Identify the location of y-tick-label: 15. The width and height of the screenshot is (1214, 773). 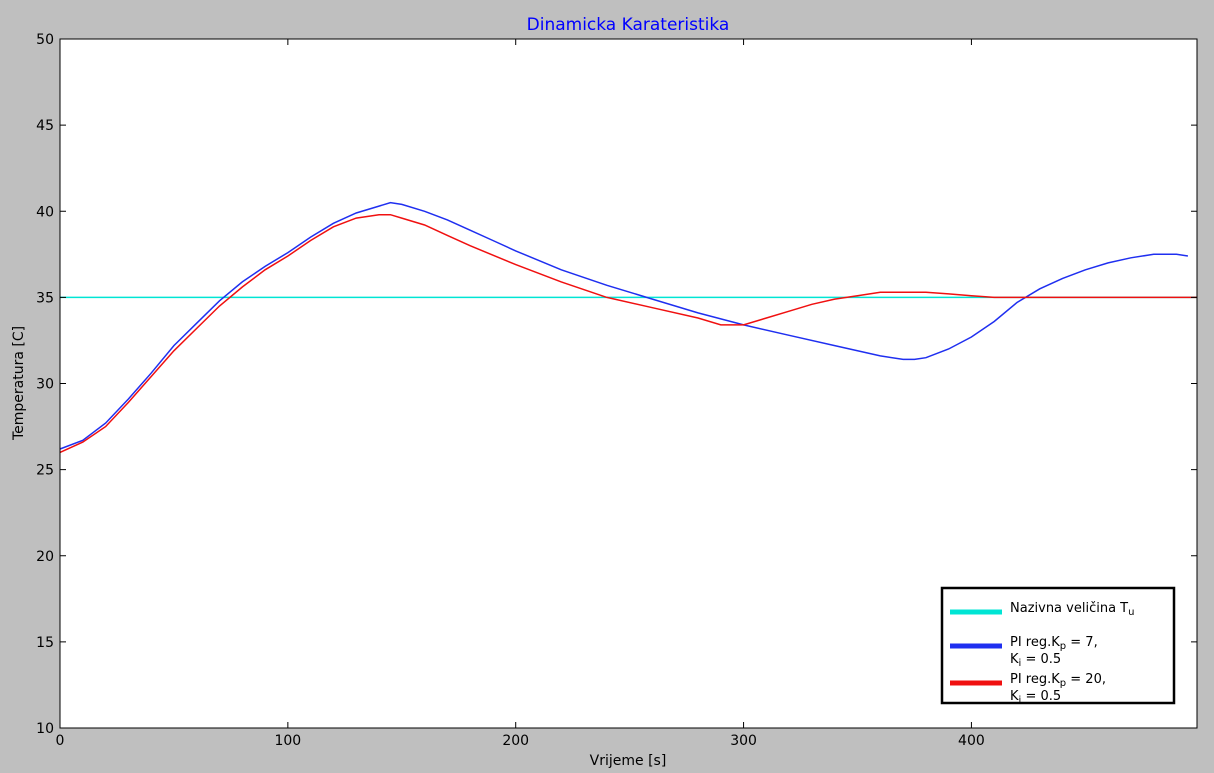
(45, 643).